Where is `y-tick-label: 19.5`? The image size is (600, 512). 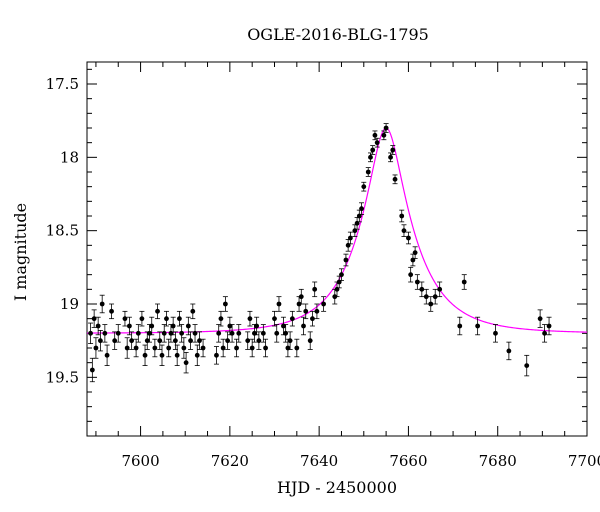 y-tick-label: 19.5 is located at coordinates (62, 377).